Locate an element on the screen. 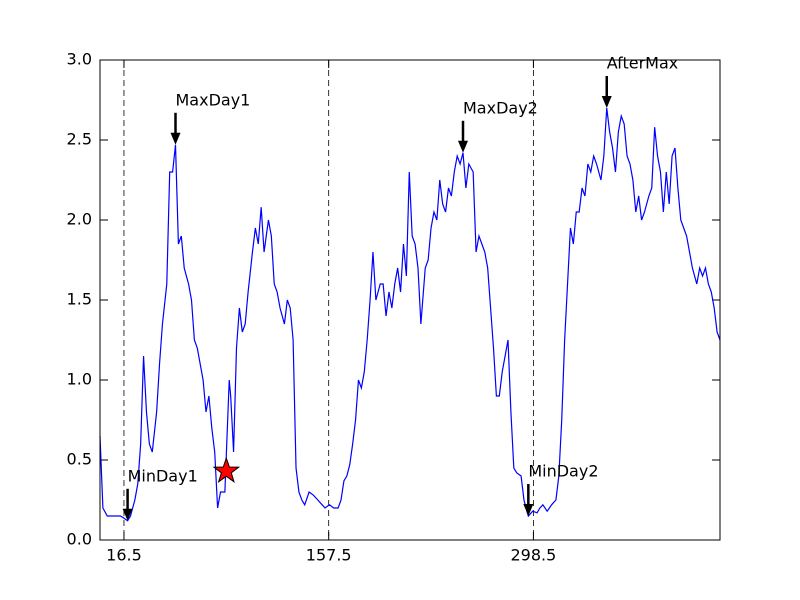 This screenshot has height=600, width=800. y-tick-label: 2.0 is located at coordinates (79, 219).